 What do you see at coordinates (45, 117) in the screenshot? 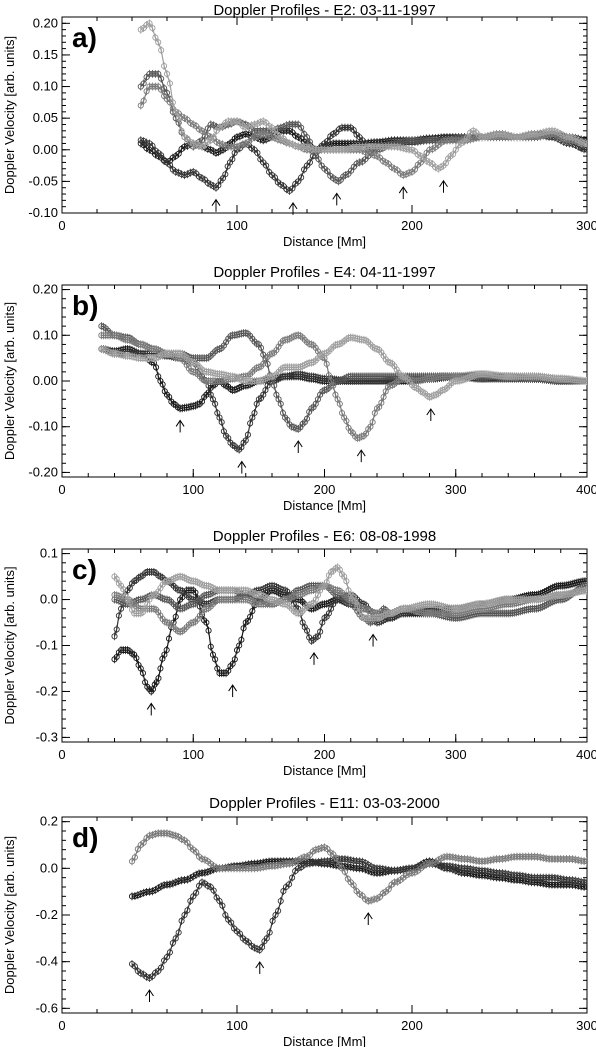
I see `y-tick-label: 0.05` at bounding box center [45, 117].